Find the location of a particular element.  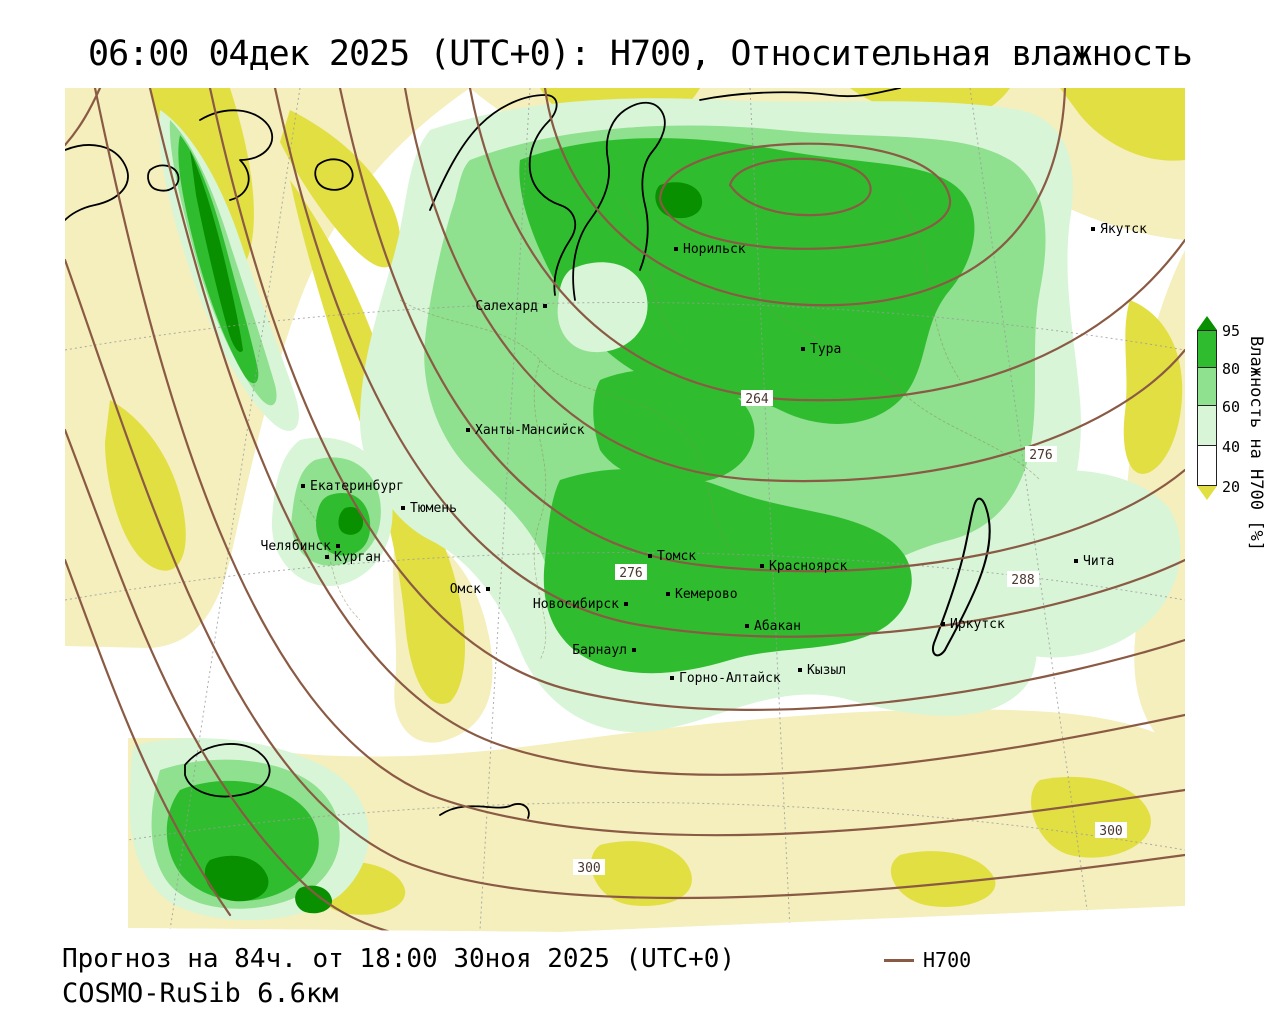

city-tomsk: Томск is located at coordinates (672, 556).